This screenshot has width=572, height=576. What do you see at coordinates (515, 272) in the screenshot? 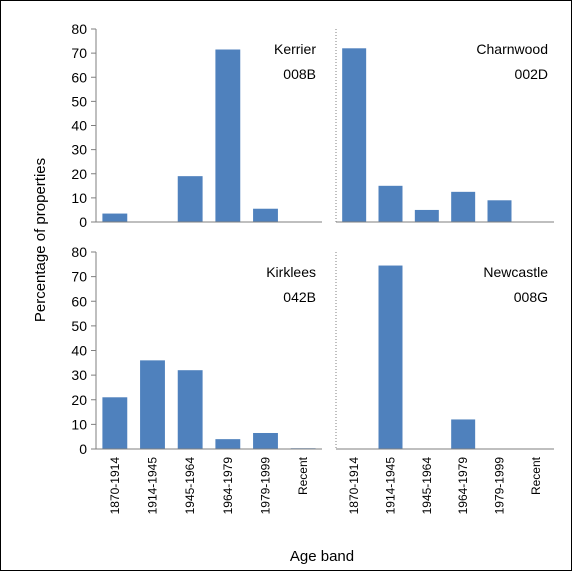
I see `panel-label-name: Newcastle` at bounding box center [515, 272].